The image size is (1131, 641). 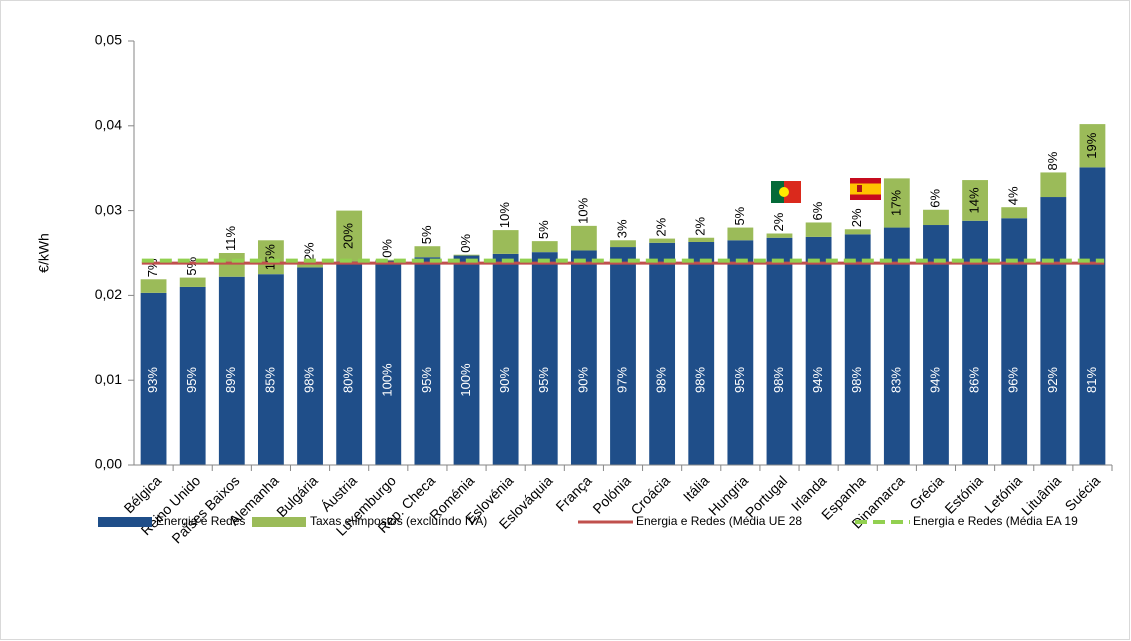 What do you see at coordinates (152, 380) in the screenshot?
I see `value-label: 93%` at bounding box center [152, 380].